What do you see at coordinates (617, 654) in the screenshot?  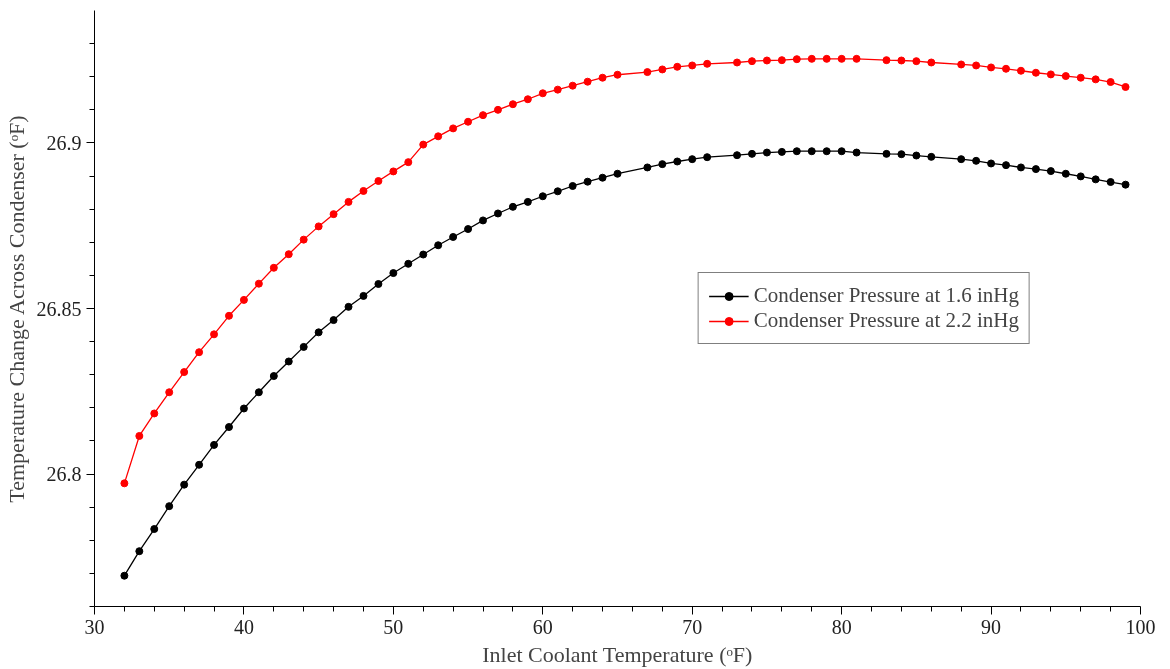 I see `x-axis-title: Inlet Coolant Temperature (ᵒF)` at bounding box center [617, 654].